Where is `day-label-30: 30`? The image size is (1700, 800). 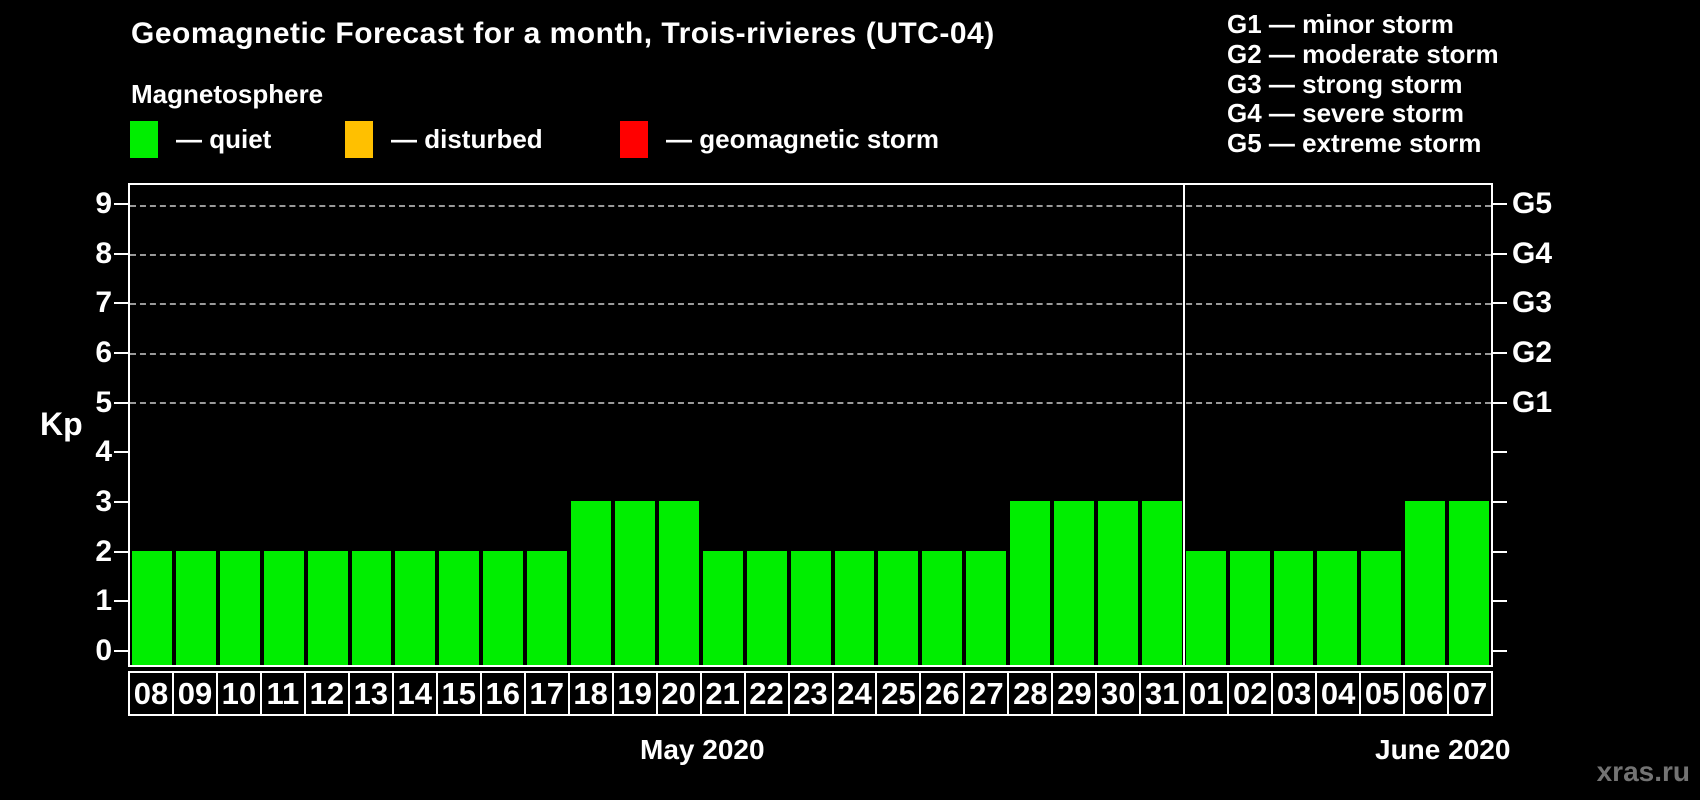 day-label-30: 30 is located at coordinates (1119, 693).